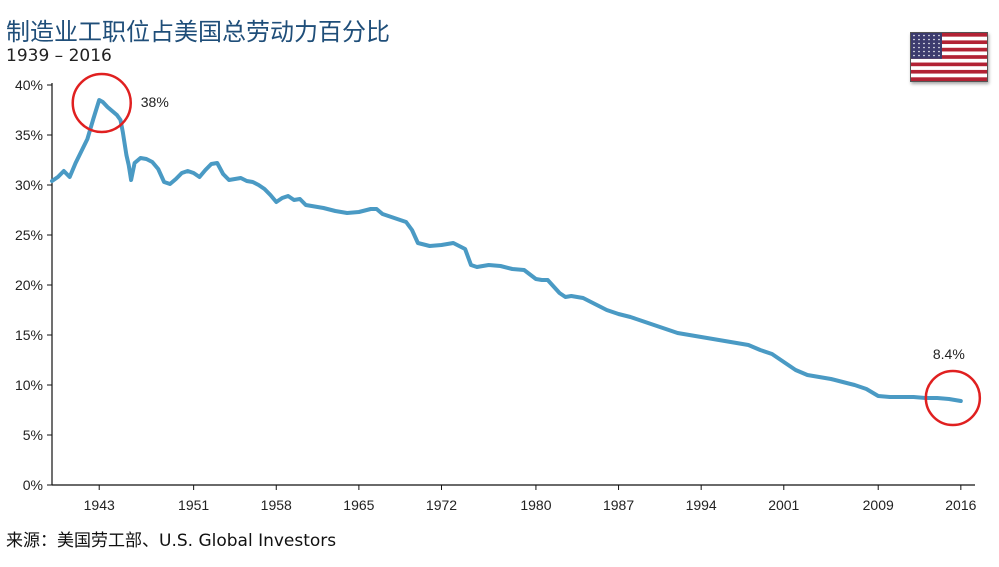 This screenshot has width=999, height=567. I want to click on x-tick-label: 1965, so click(358, 505).